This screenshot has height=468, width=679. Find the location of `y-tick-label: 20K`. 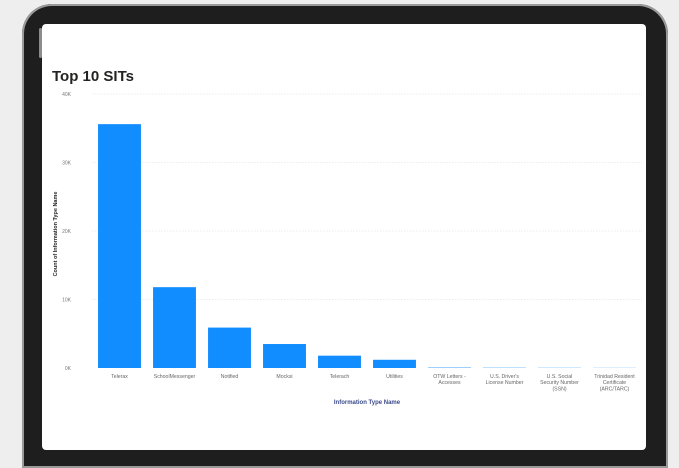

y-tick-label: 20K is located at coordinates (67, 232).